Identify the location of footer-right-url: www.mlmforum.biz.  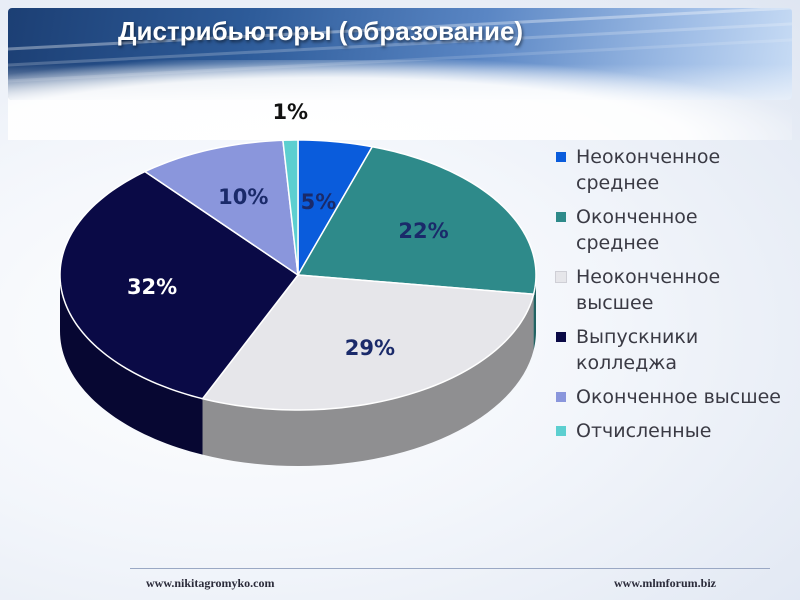
(665, 583).